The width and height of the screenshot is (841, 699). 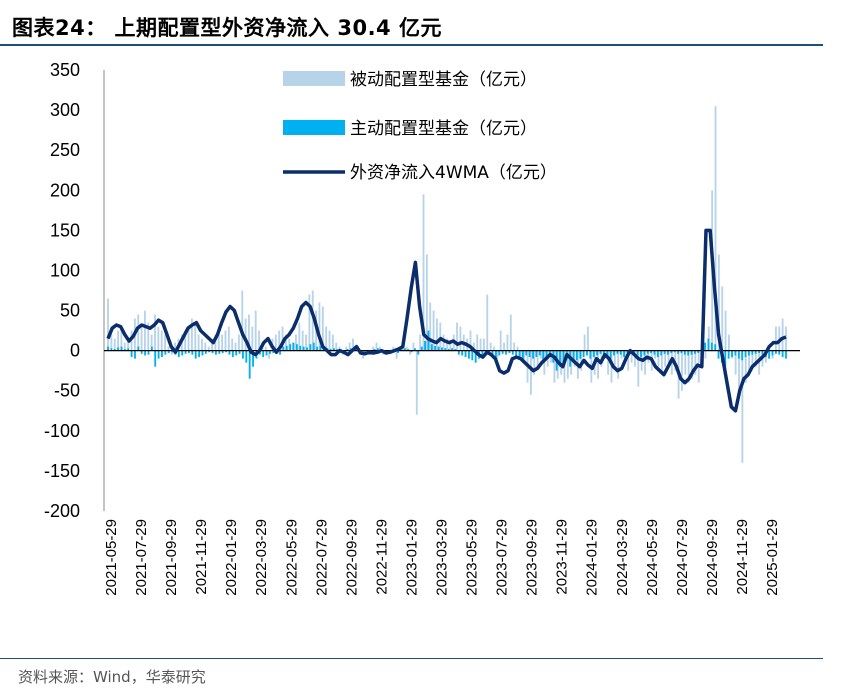 I want to click on x-tick-label: 2023-07-29, so click(x=502, y=557).